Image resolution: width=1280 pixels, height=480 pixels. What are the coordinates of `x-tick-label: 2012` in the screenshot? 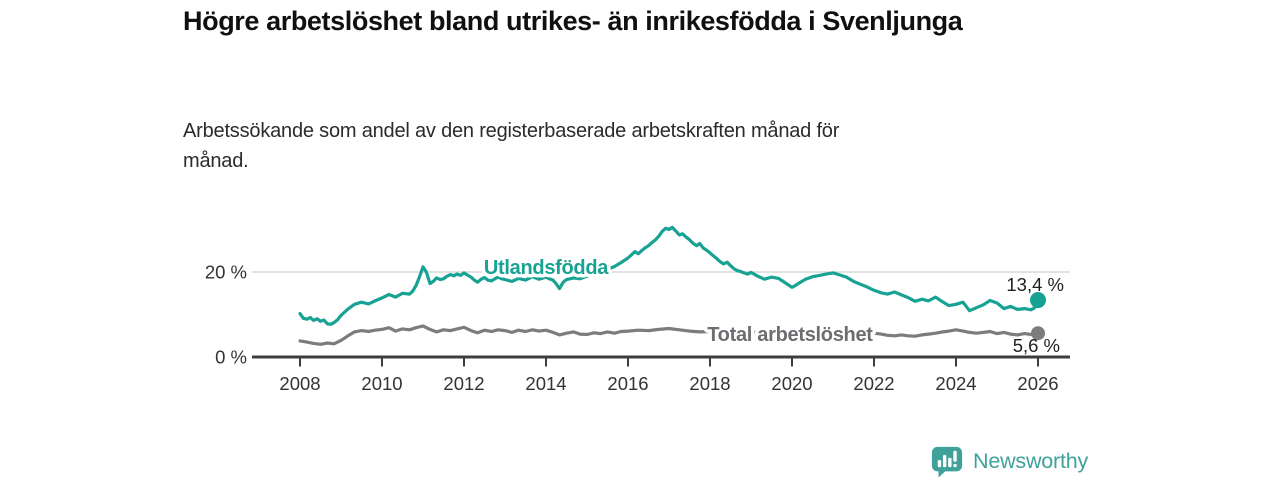 It's located at (463, 383).